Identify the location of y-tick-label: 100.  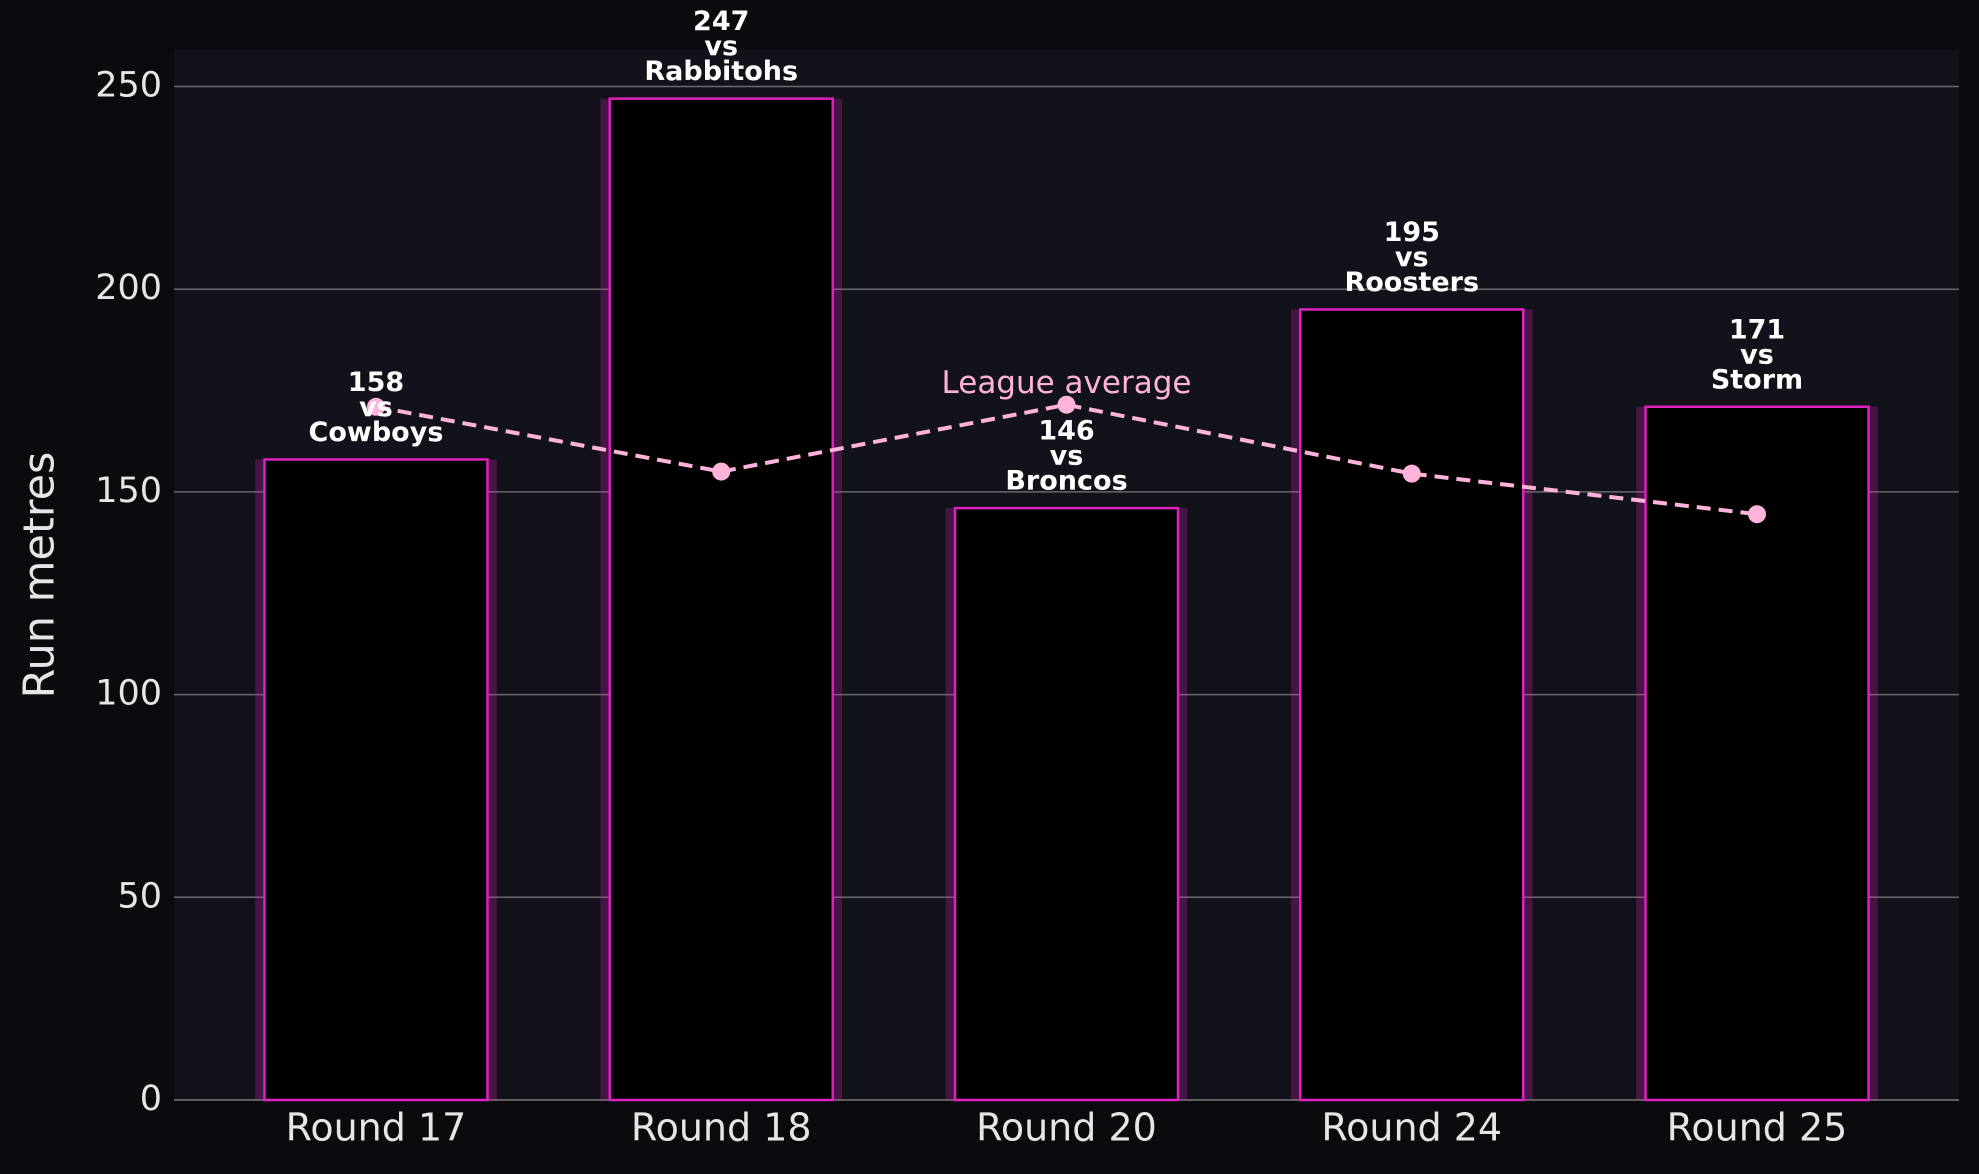
(128, 694).